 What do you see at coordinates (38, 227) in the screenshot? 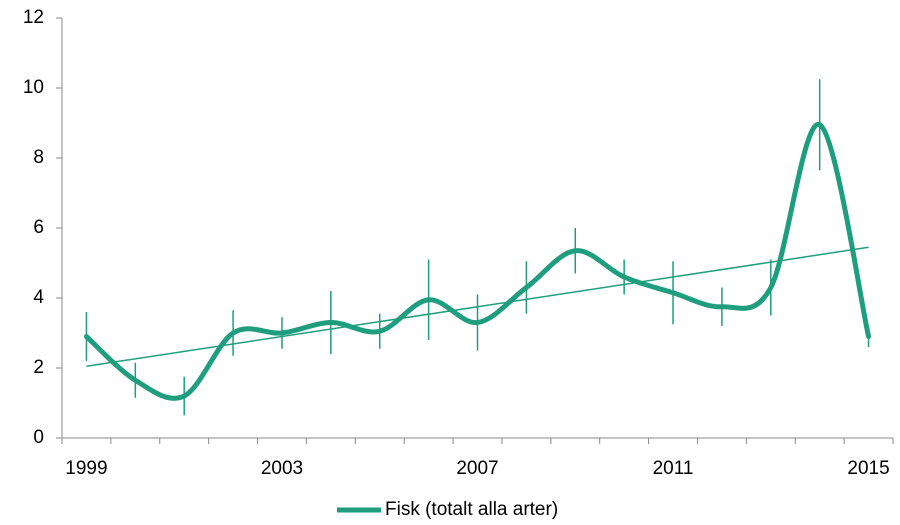
I see `y-tick-label: 6` at bounding box center [38, 227].